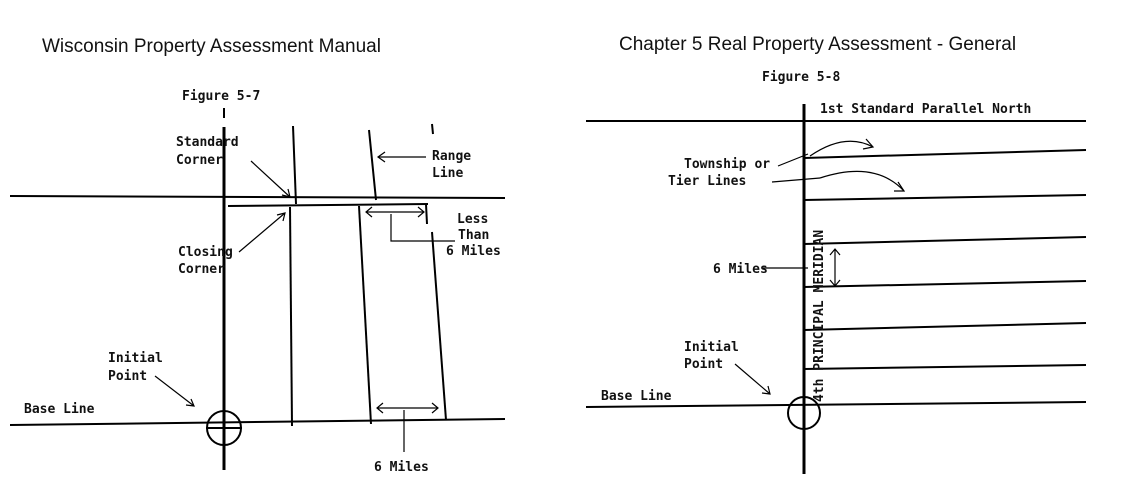 Image resolution: width=1134 pixels, height=489 pixels. I want to click on closing-corner-pointer, so click(262, 232).